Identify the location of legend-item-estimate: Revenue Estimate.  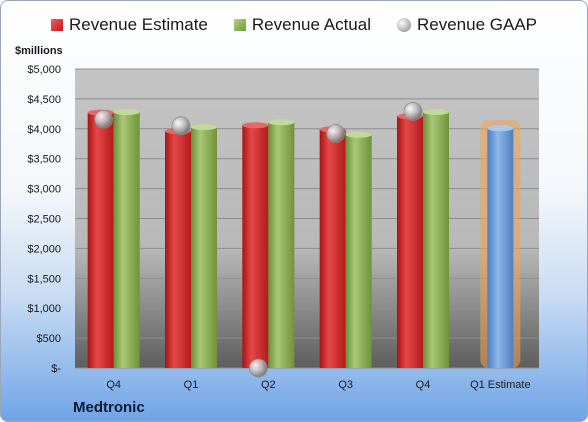
(129, 25).